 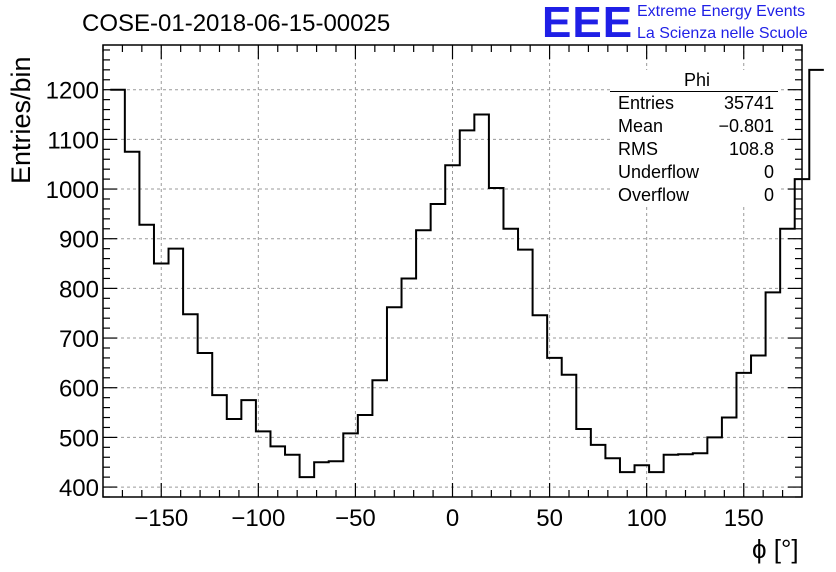 I want to click on stats-row-underflow: Underflow 0, so click(x=694, y=172).